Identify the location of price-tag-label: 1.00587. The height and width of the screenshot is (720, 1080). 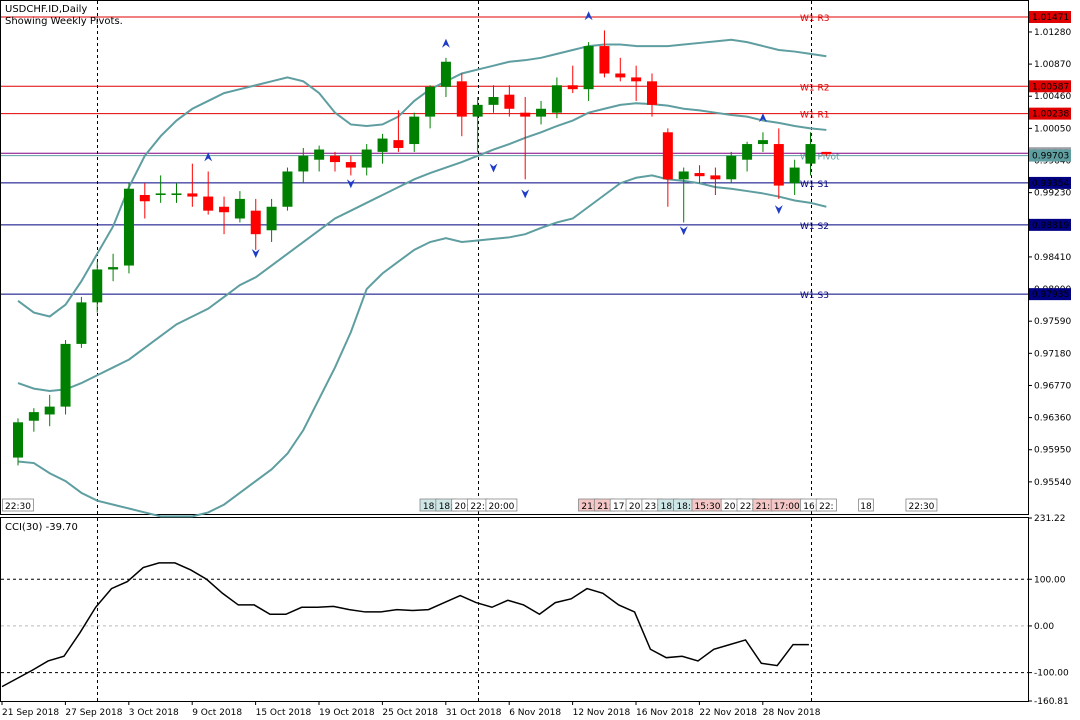
(1050, 87).